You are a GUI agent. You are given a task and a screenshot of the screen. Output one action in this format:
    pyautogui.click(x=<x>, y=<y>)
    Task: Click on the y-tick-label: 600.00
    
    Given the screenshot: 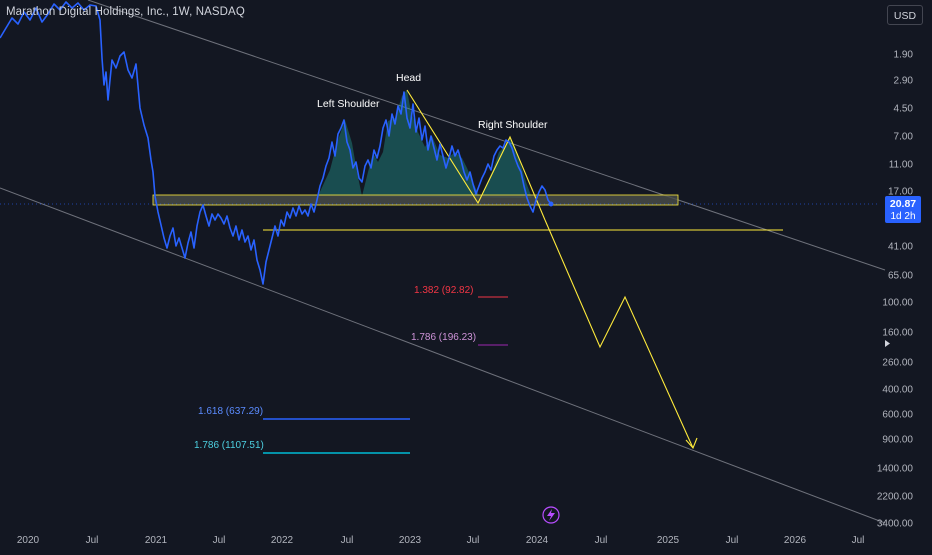 What is the action you would take?
    pyautogui.click(x=897, y=415)
    